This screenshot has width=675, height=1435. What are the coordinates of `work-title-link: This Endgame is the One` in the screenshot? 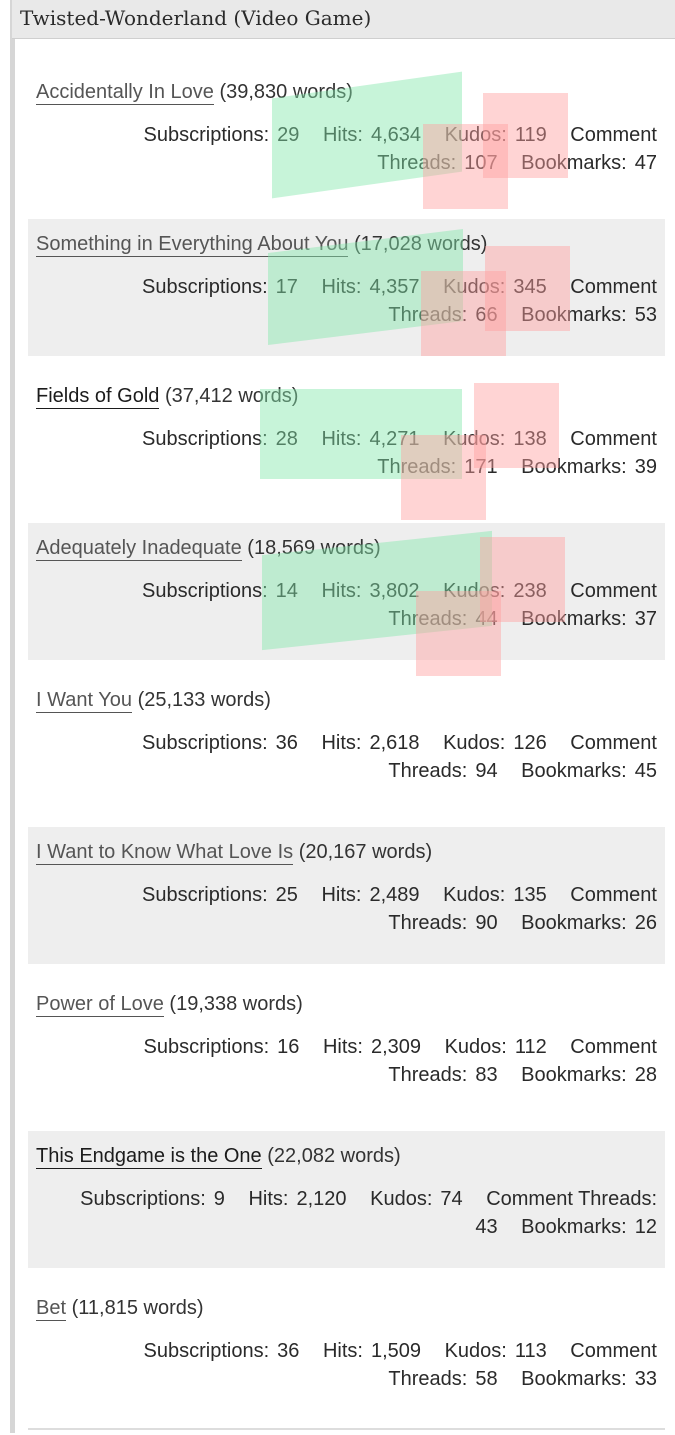 It's located at (149, 1157).